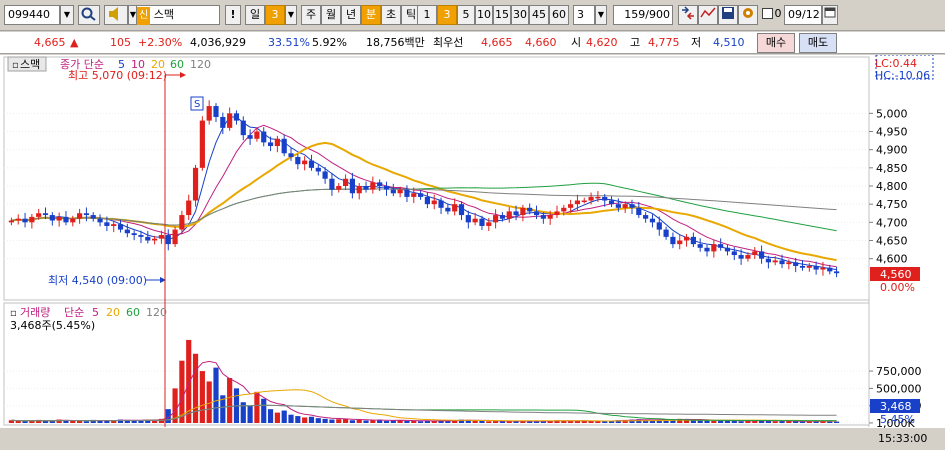  What do you see at coordinates (892, 150) in the screenshot?
I see `price-tick-label: 4,900` at bounding box center [892, 150].